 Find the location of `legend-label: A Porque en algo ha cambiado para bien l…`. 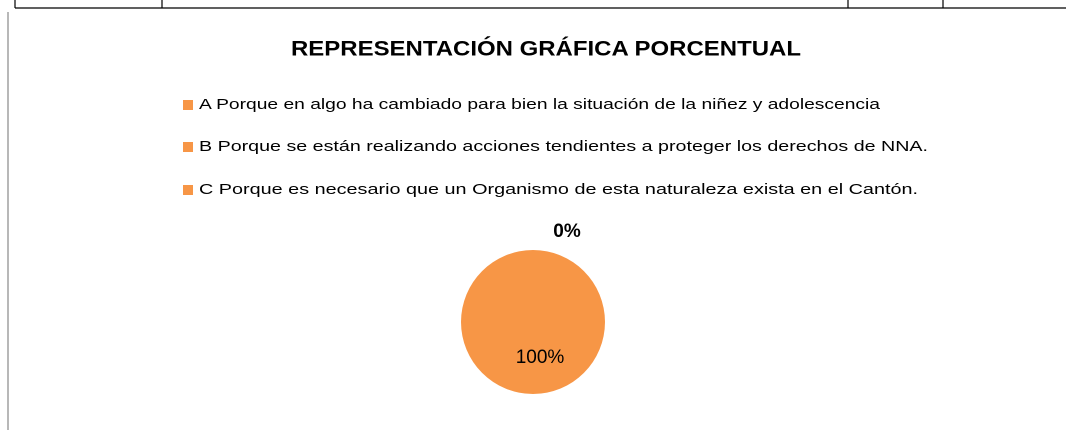

legend-label: A Porque en algo ha cambiado para bien l… is located at coordinates (540, 104).